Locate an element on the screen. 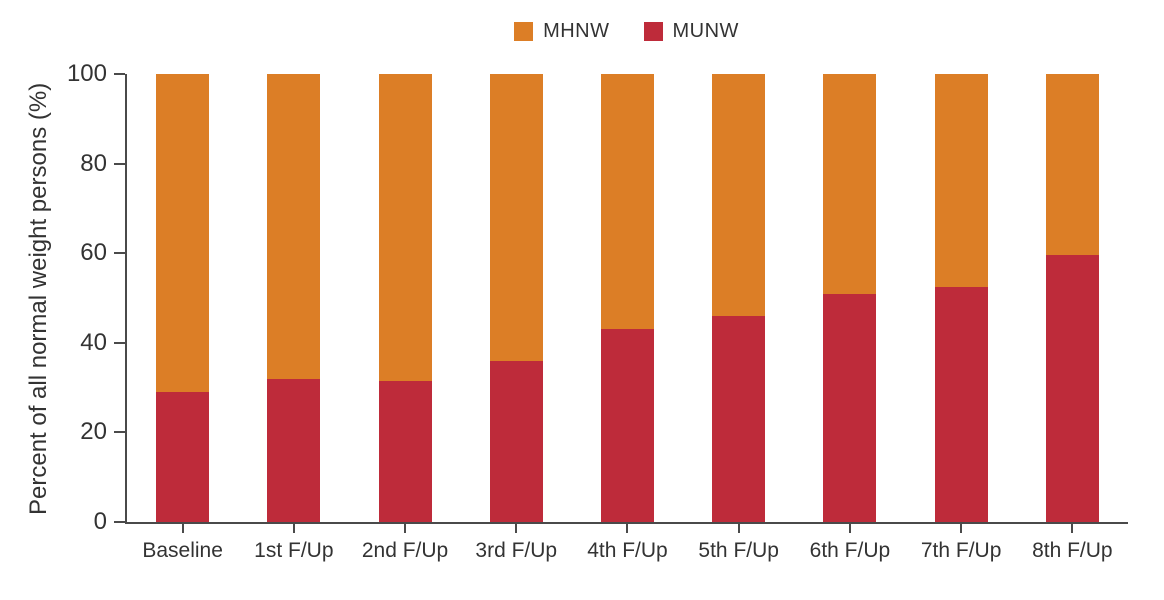  legend-label: MUNW is located at coordinates (705, 30).